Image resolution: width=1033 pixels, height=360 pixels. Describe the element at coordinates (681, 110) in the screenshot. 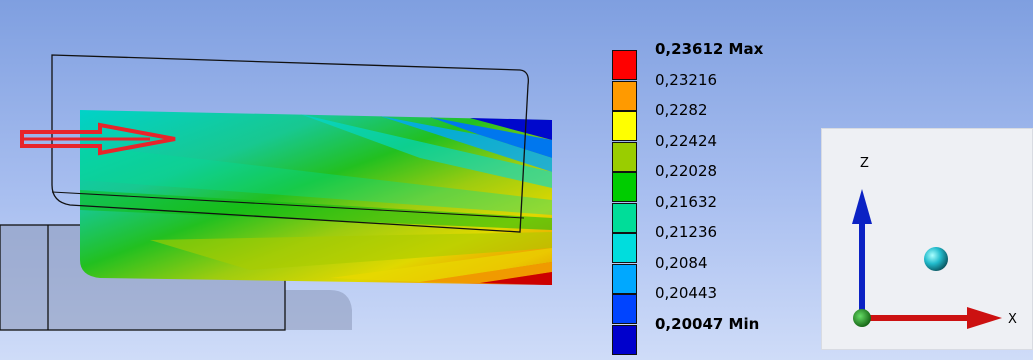

I see `legend-value-label: 0,2282` at that location.